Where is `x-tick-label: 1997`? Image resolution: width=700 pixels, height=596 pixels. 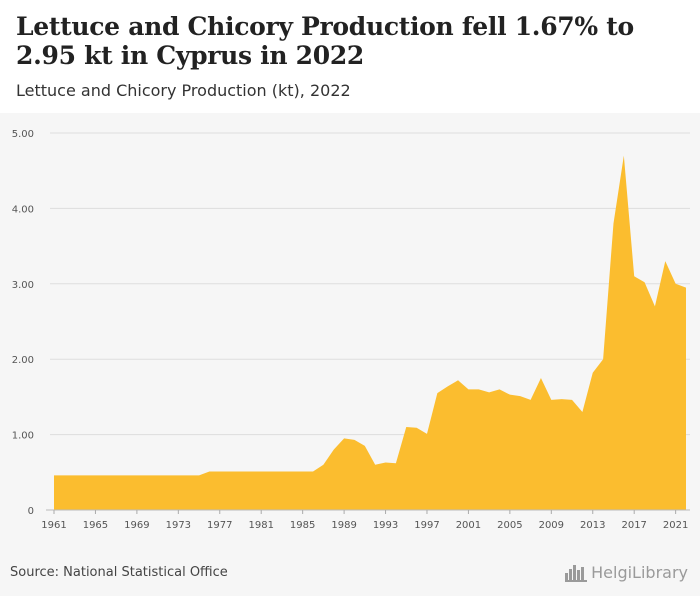 x-tick-label: 1997 is located at coordinates (426, 525).